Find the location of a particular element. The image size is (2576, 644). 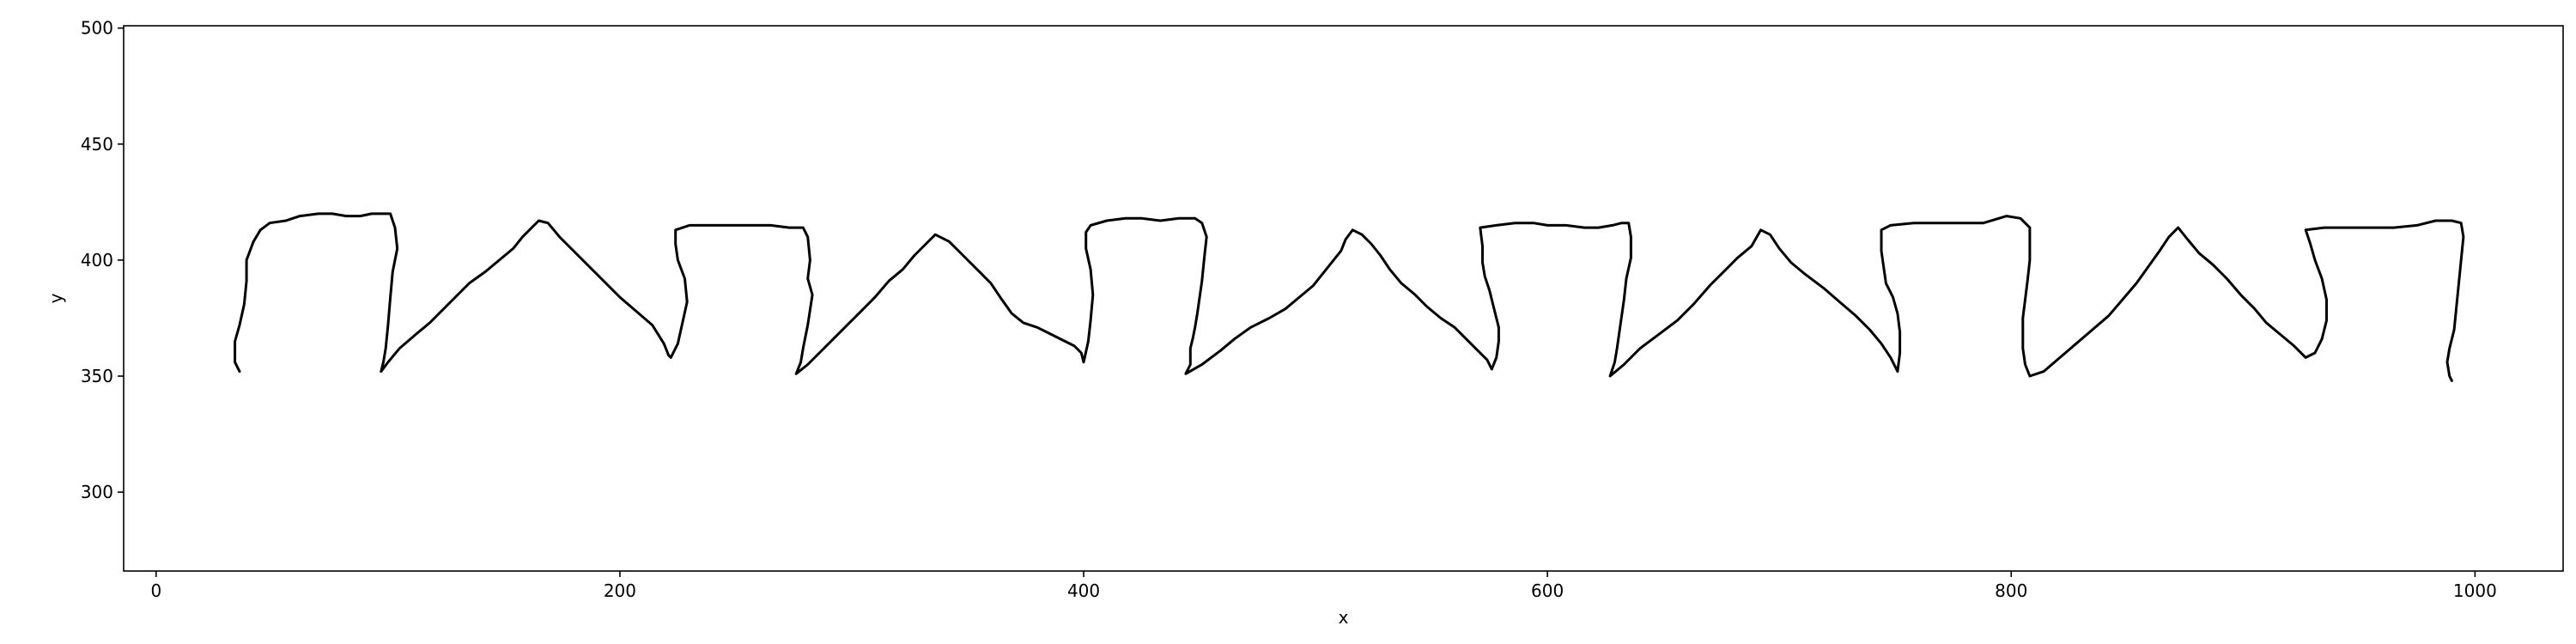

y-tick-label: 450 is located at coordinates (97, 144).